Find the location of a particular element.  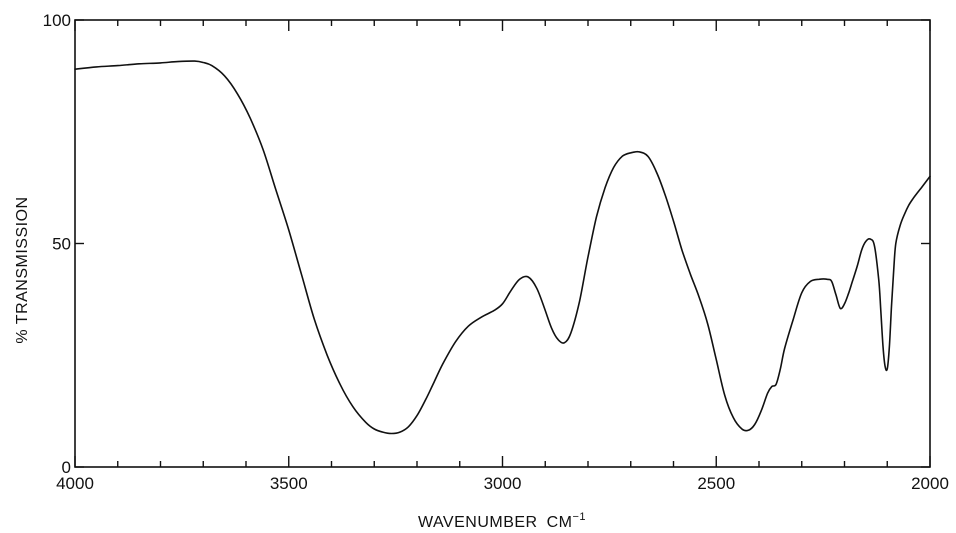

x-axis-unit: CM is located at coordinates (560, 522).